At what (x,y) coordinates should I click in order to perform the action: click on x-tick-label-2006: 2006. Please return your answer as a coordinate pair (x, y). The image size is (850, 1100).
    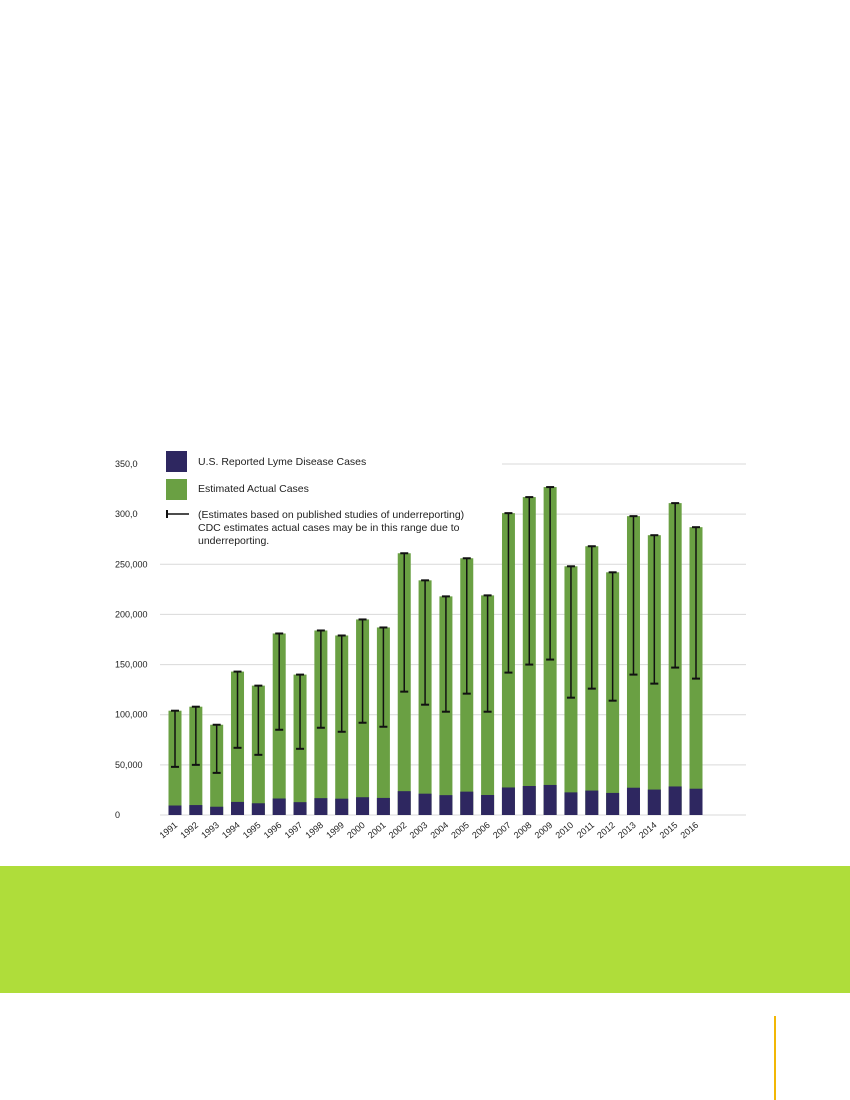
    Looking at the image, I should click on (481, 830).